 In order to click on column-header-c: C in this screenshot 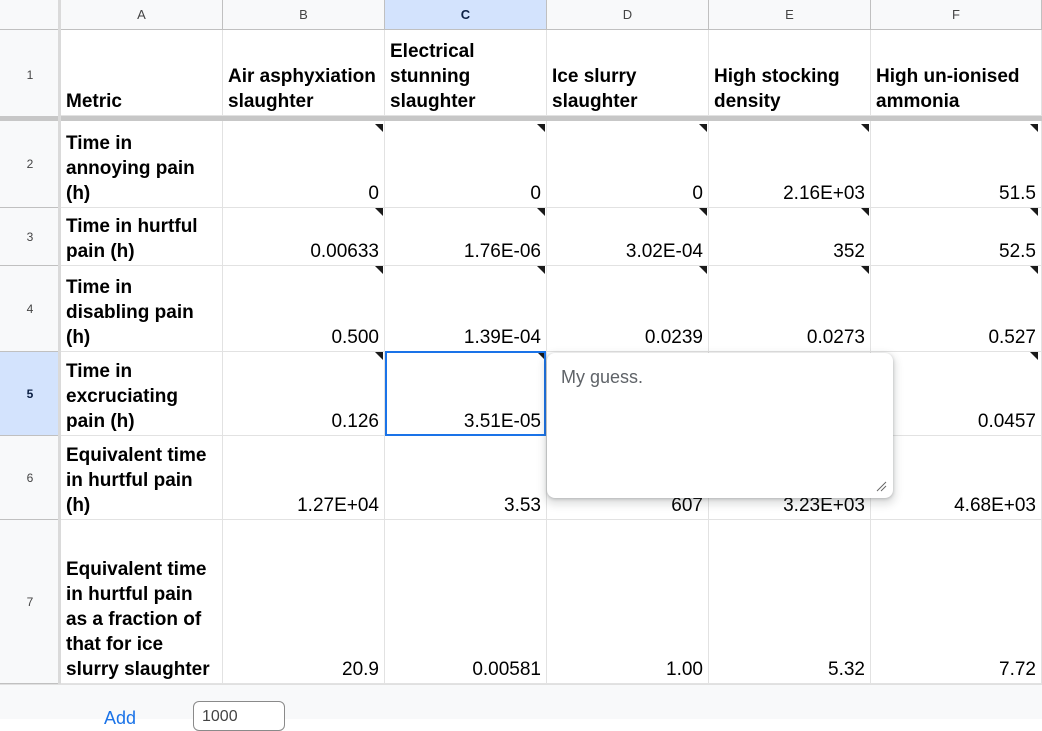, I will do `click(466, 15)`.